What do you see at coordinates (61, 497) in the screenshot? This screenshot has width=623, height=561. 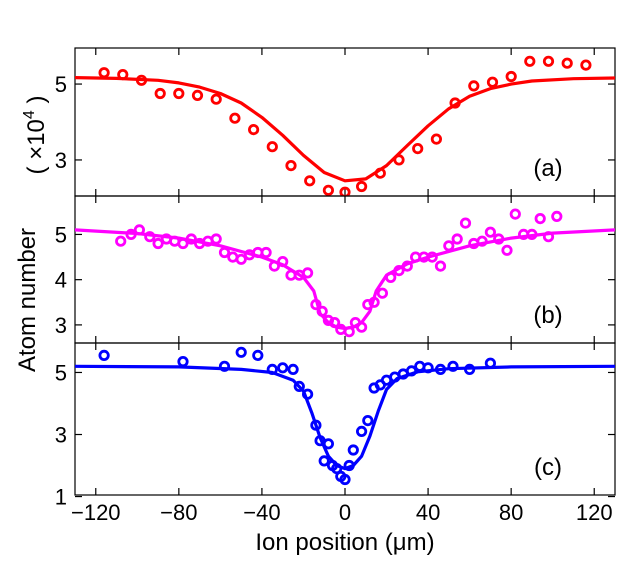 I see `y-tick-label: 1` at bounding box center [61, 497].